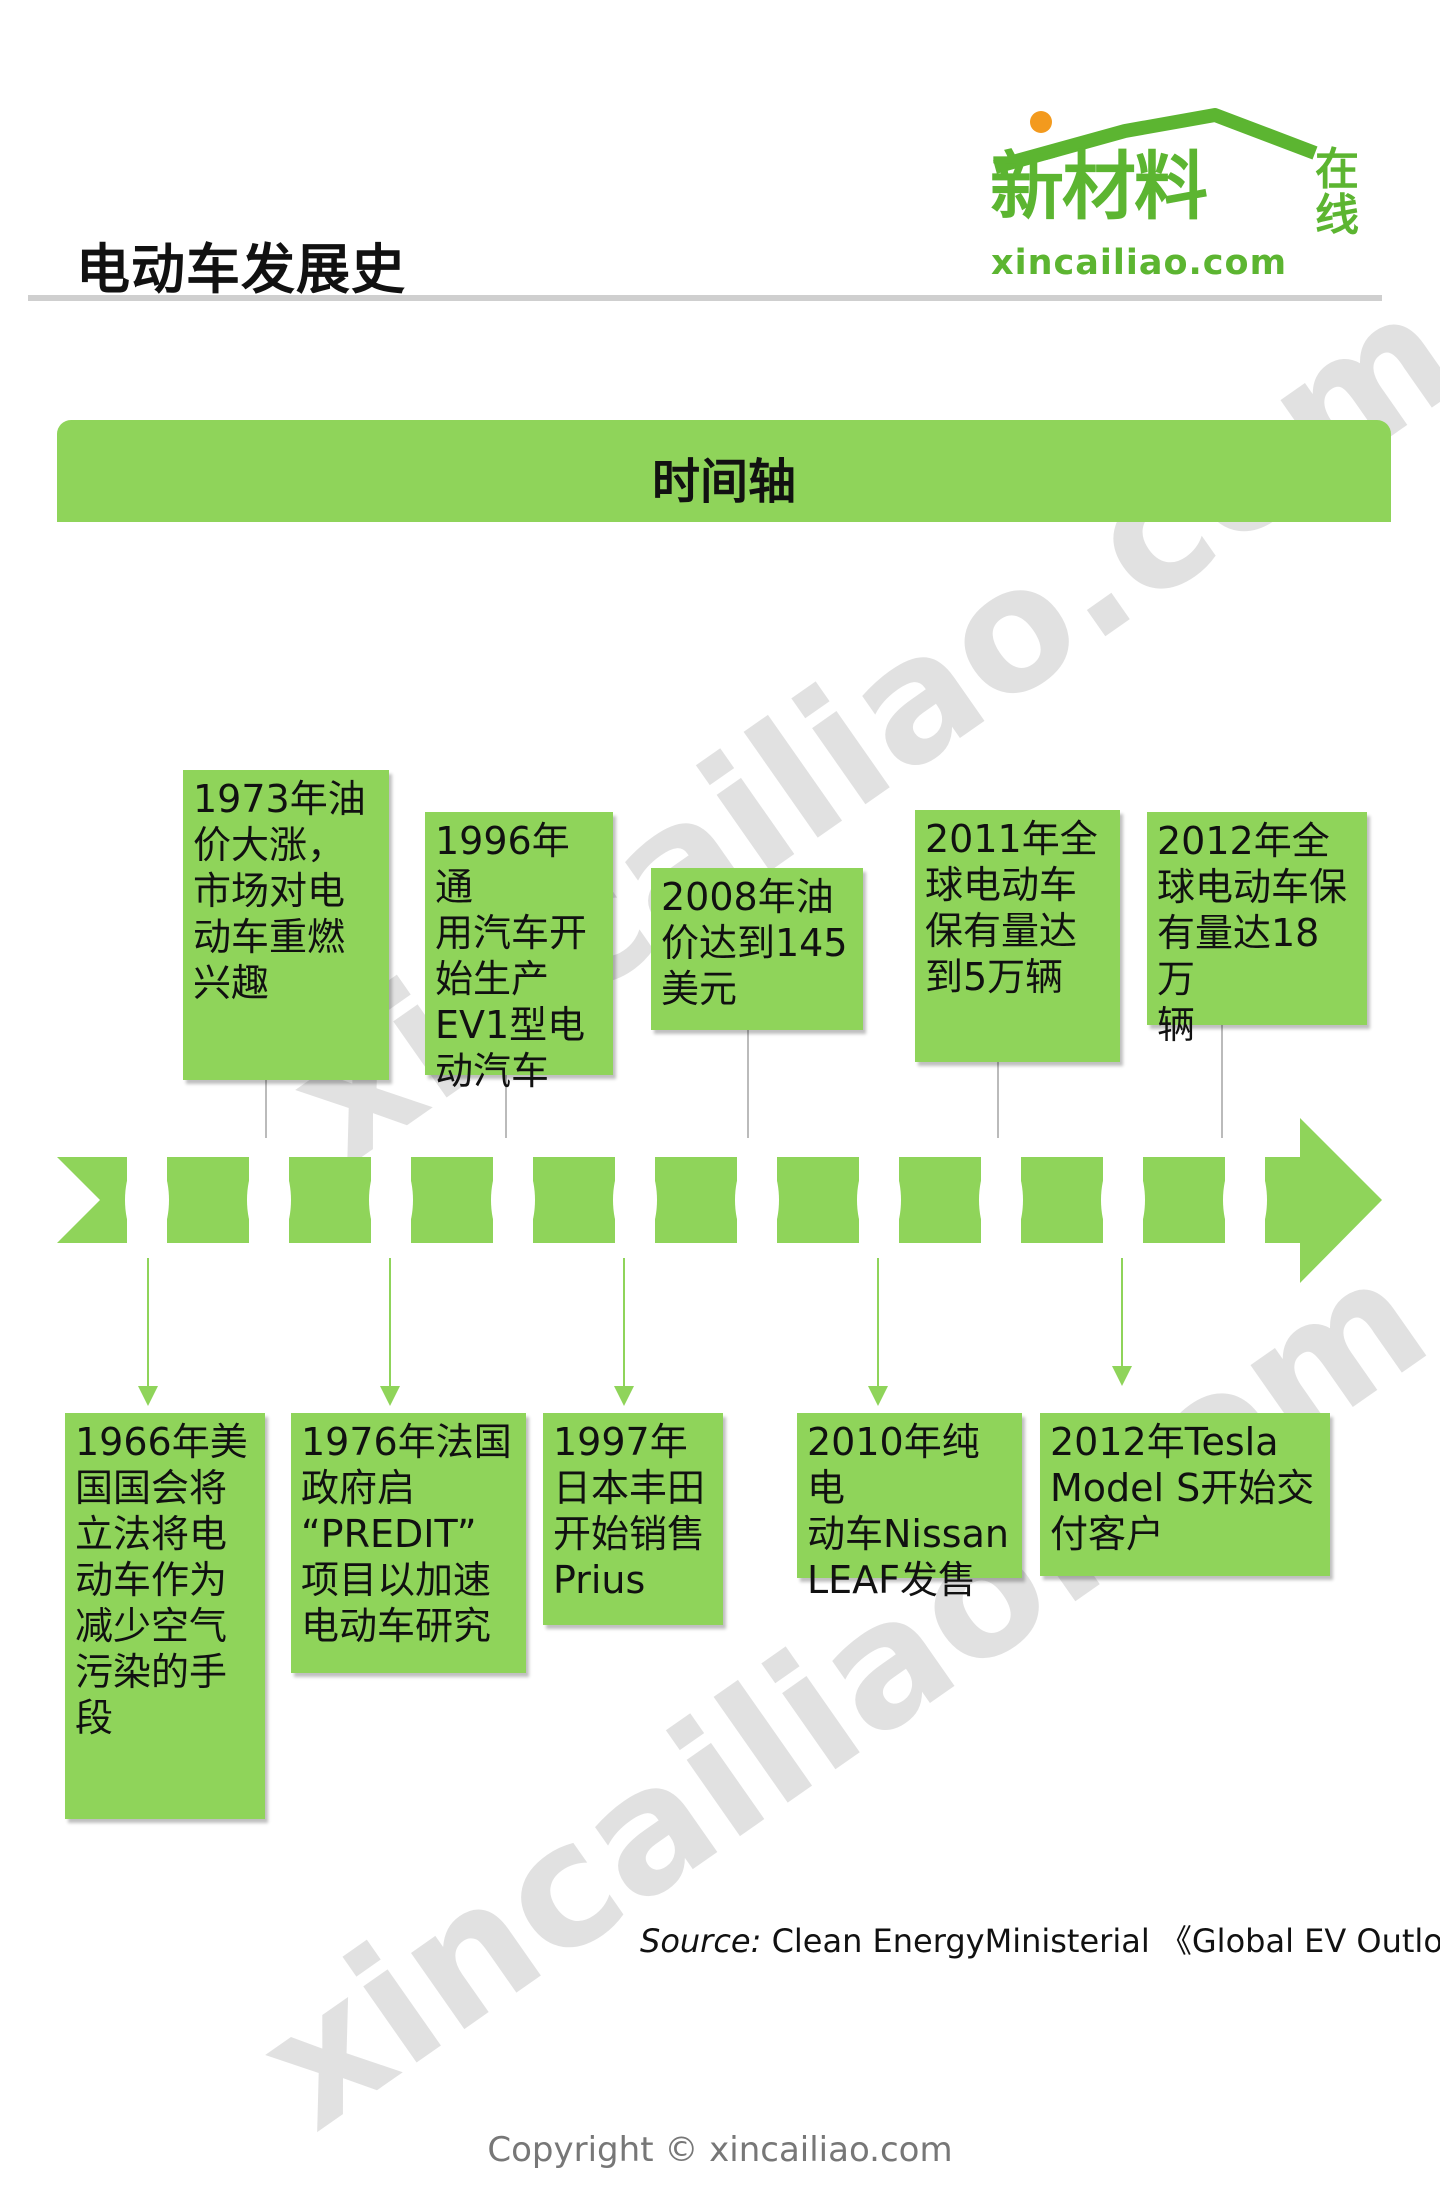  Describe the element at coordinates (1155, 141) in the screenshot. I see `roof-icon` at that location.